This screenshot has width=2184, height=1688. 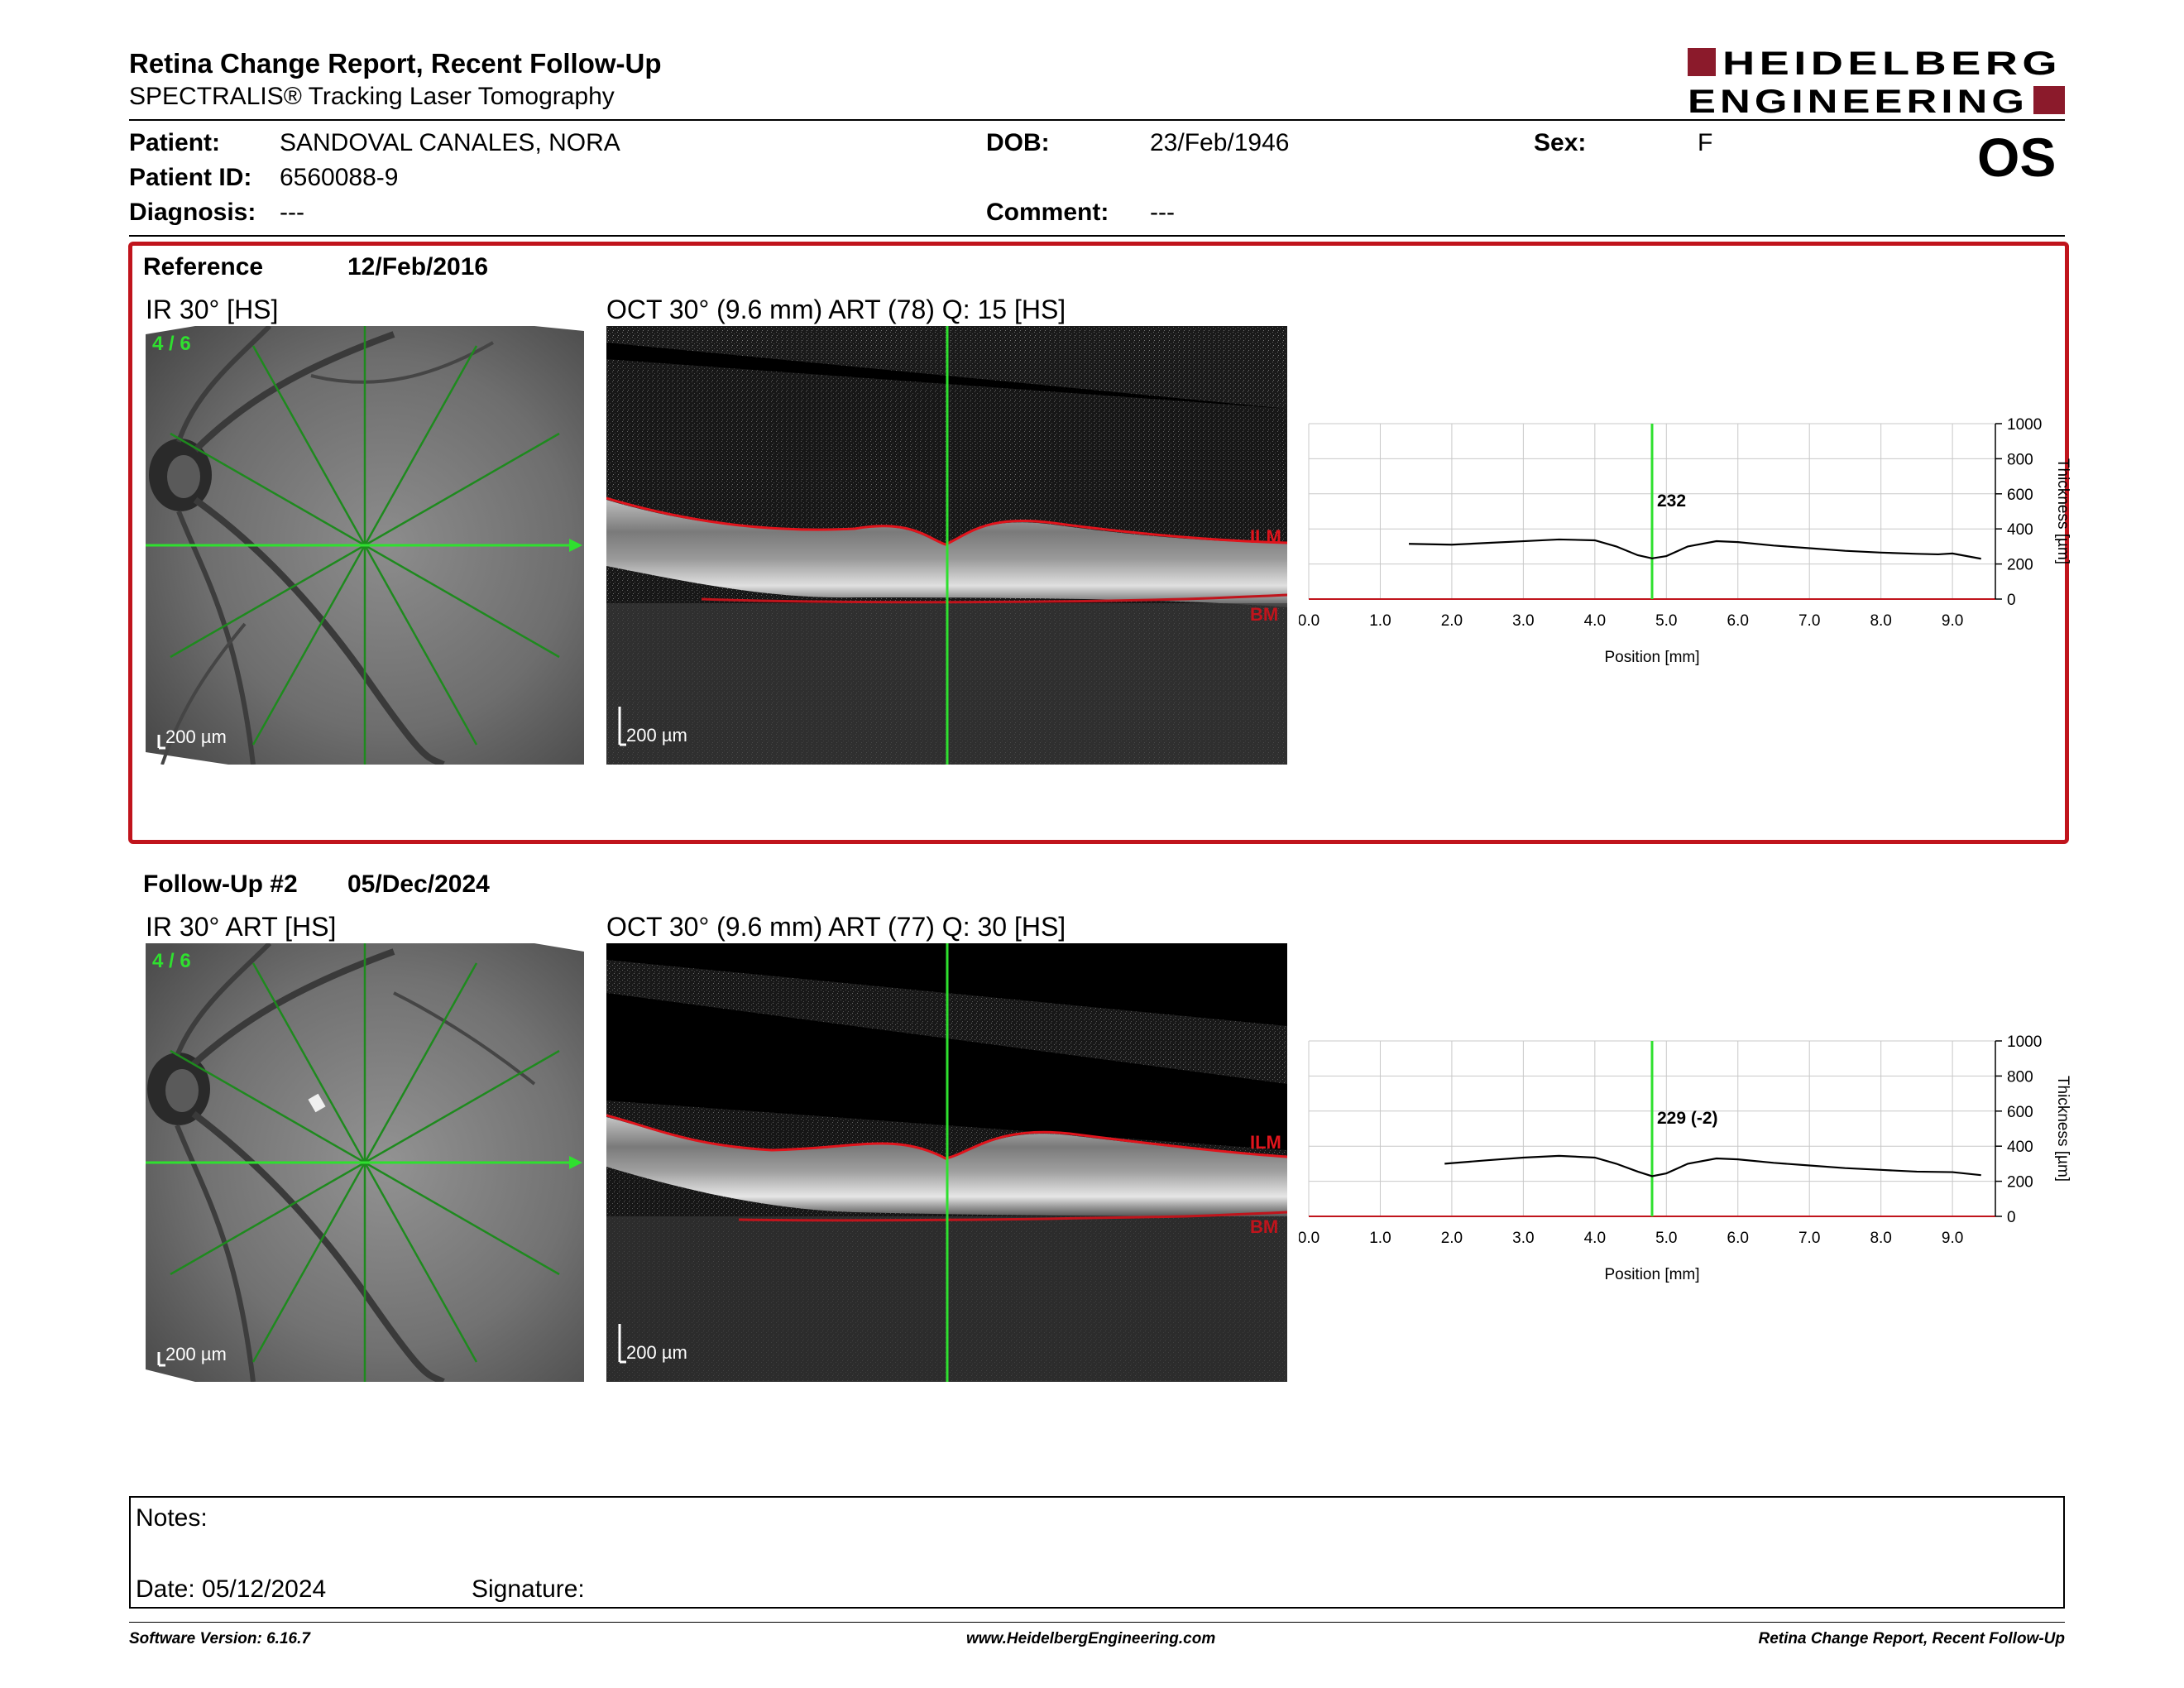 I want to click on reference-ir-fundus-image: 4 / 6 200 µm, so click(x=365, y=545).